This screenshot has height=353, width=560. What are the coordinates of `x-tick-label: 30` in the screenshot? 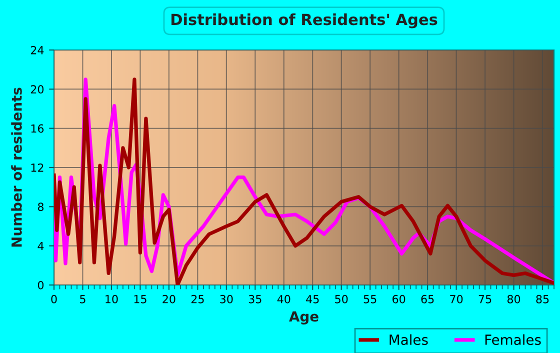 It's located at (226, 299).